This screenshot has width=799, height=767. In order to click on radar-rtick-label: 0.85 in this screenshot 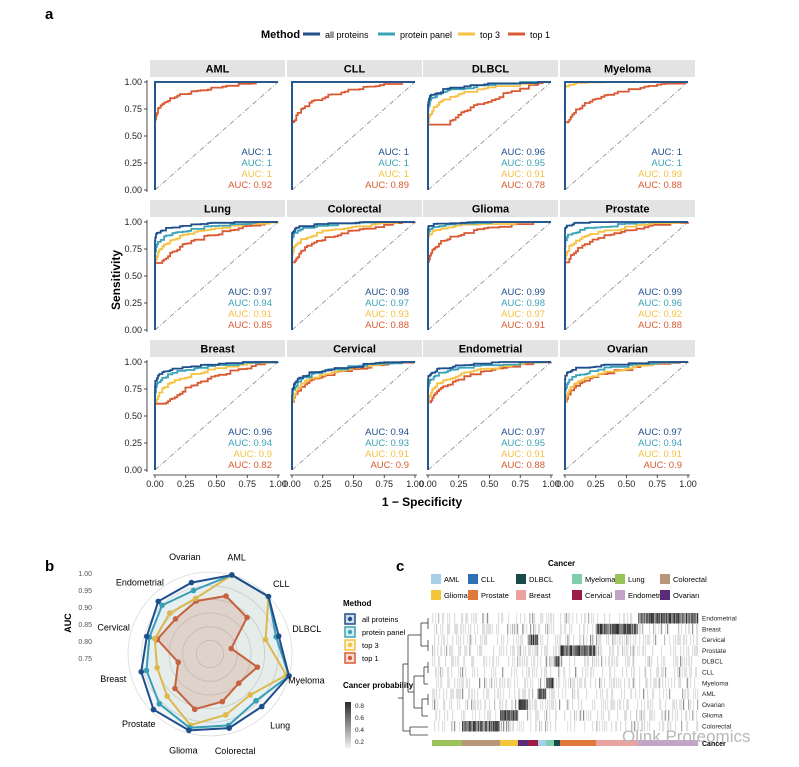, I will do `click(85, 625)`.